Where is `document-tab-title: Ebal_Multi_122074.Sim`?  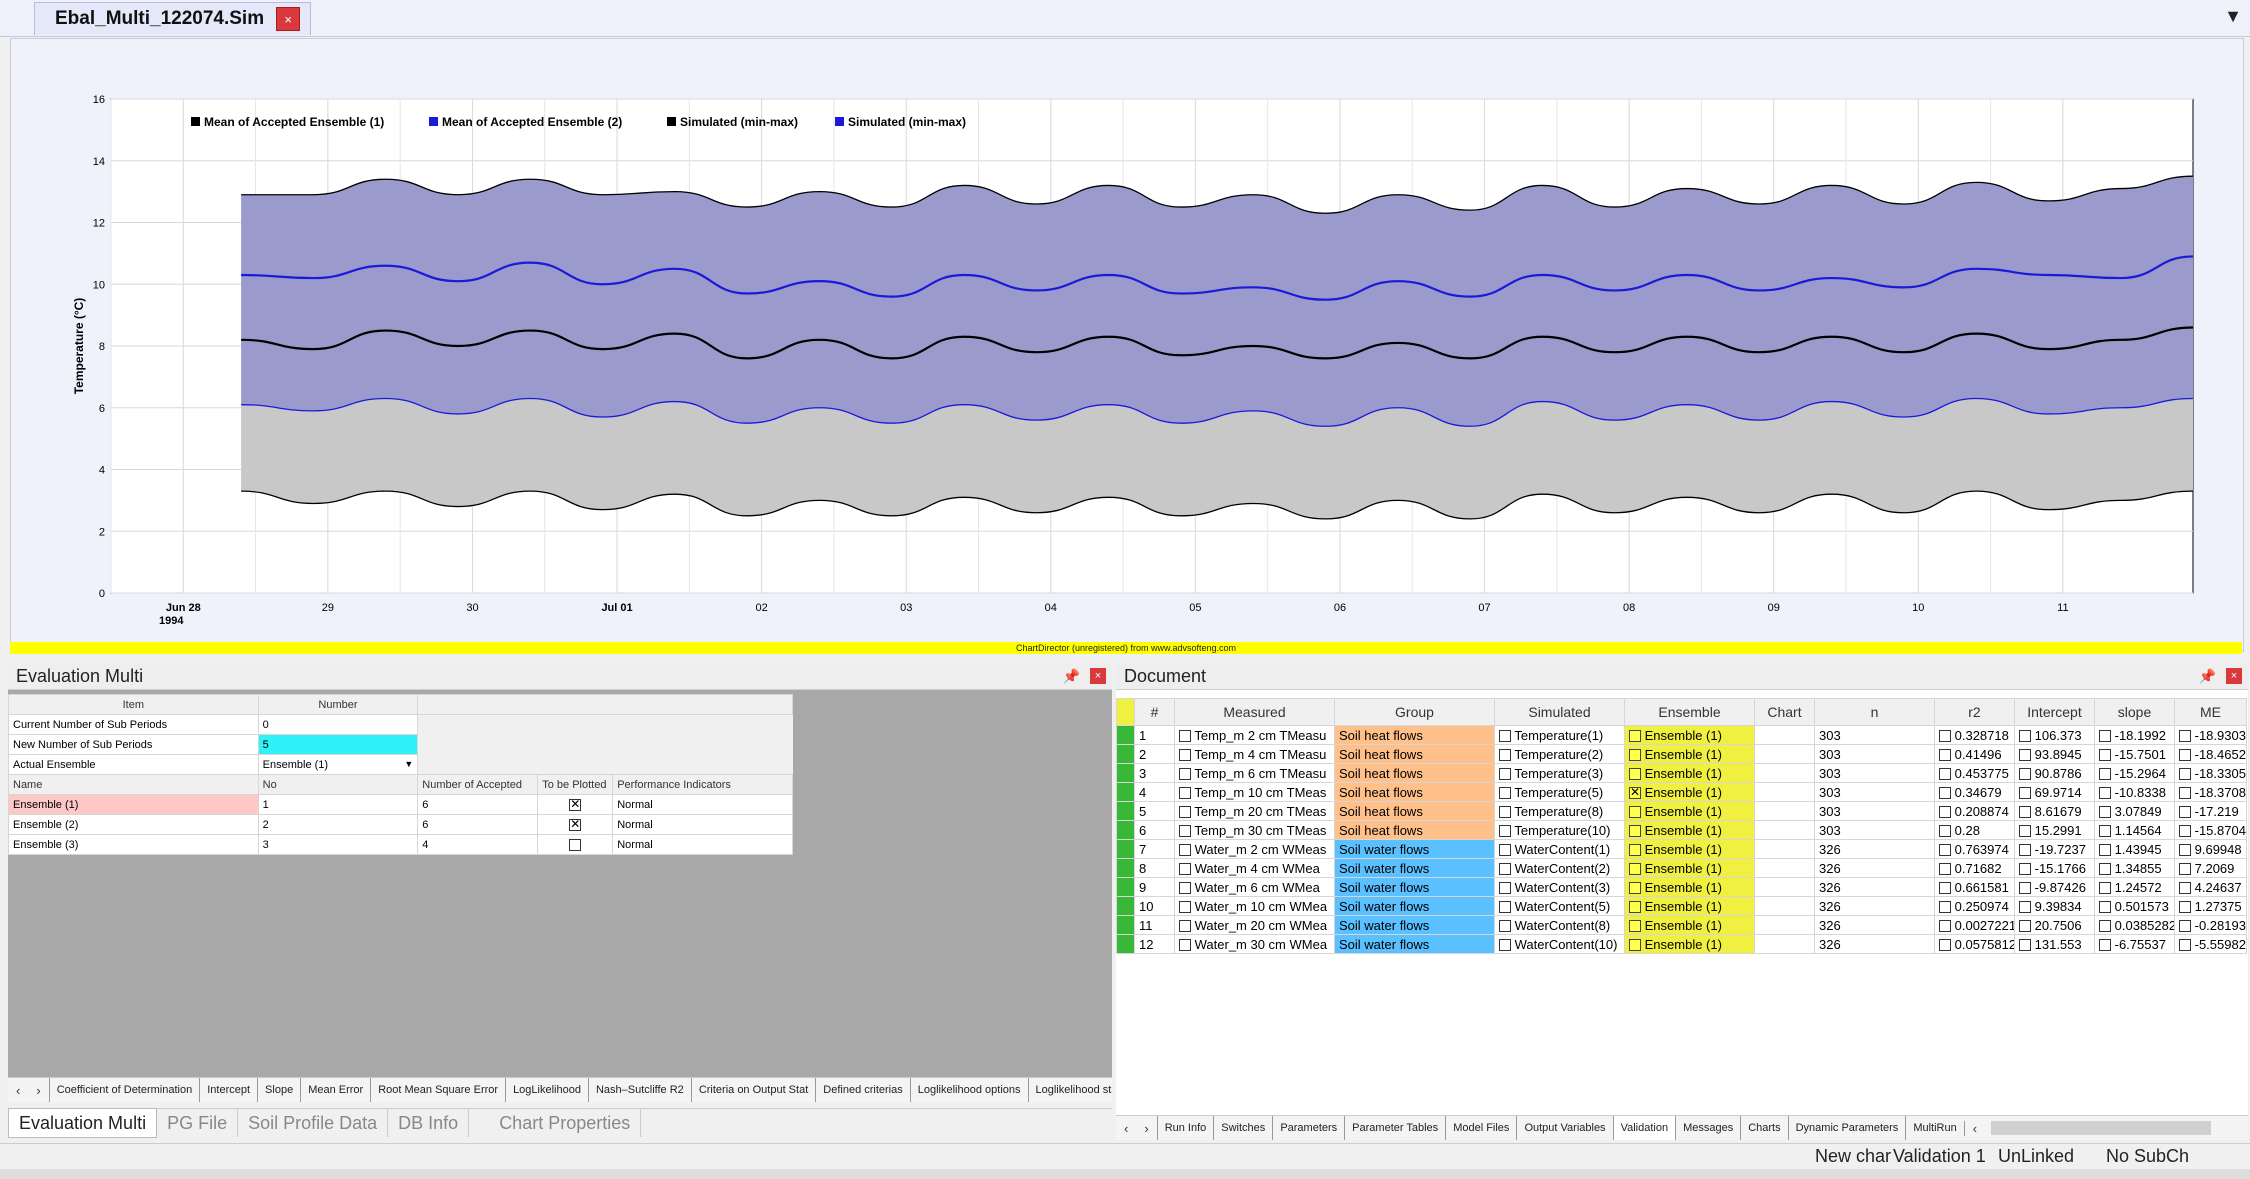 document-tab-title: Ebal_Multi_122074.Sim is located at coordinates (160, 18).